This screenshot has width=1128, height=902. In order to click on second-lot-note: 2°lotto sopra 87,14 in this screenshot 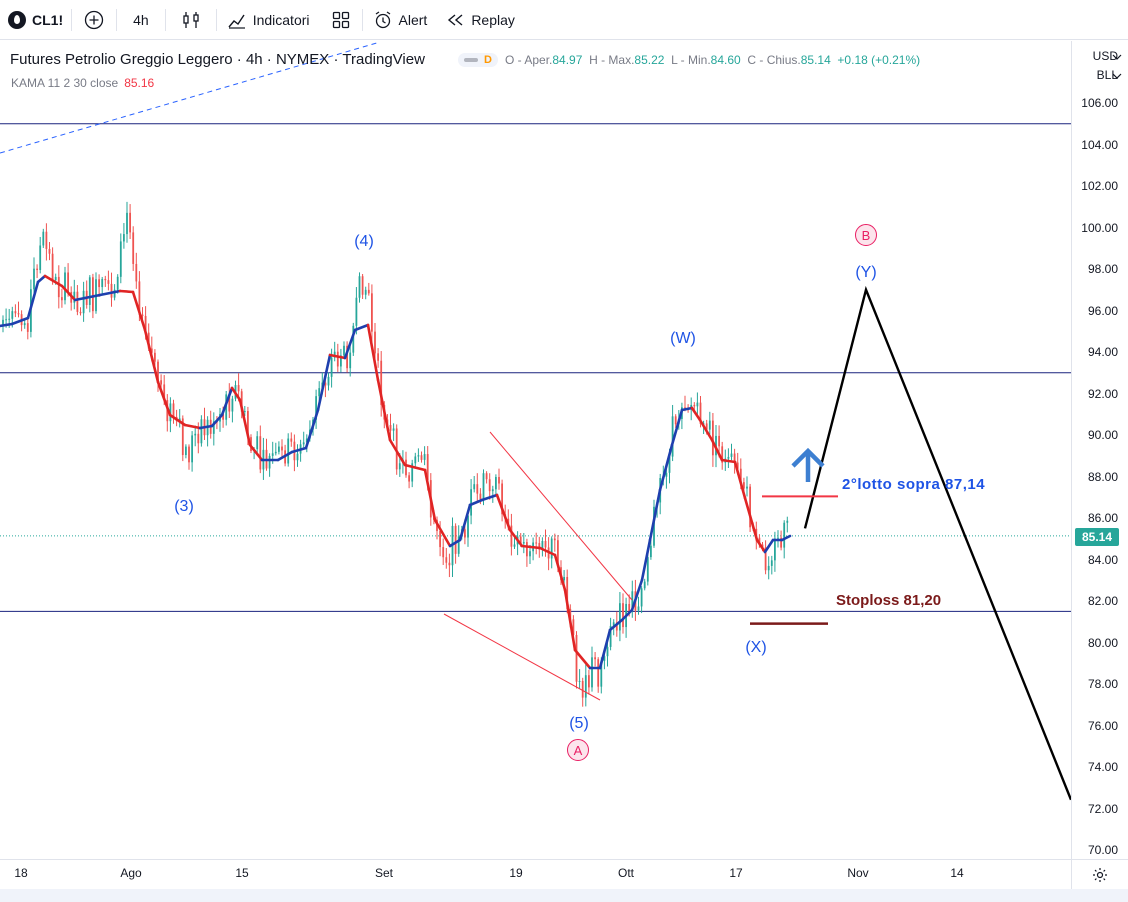, I will do `click(914, 484)`.